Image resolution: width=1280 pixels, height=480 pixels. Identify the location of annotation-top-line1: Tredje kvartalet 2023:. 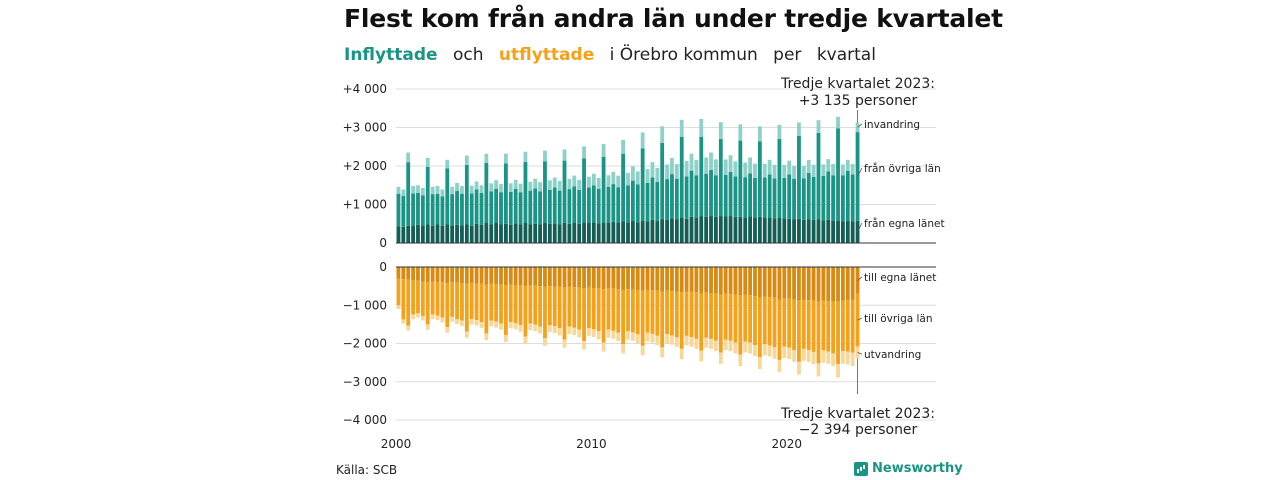
(857, 84).